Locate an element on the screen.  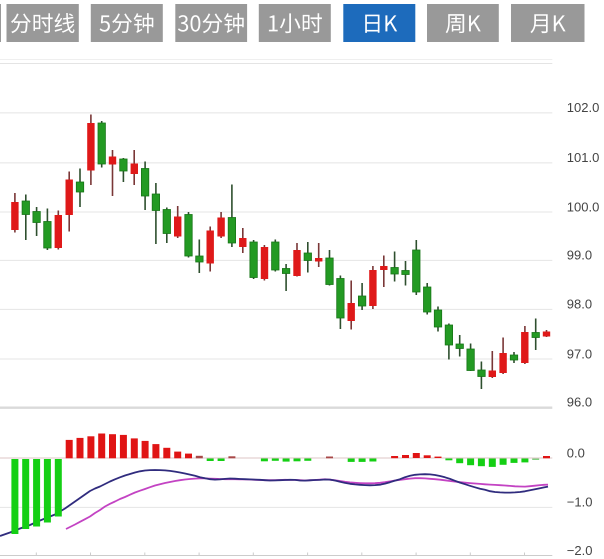
svg-text: 102.0 is located at coordinates (583, 107).